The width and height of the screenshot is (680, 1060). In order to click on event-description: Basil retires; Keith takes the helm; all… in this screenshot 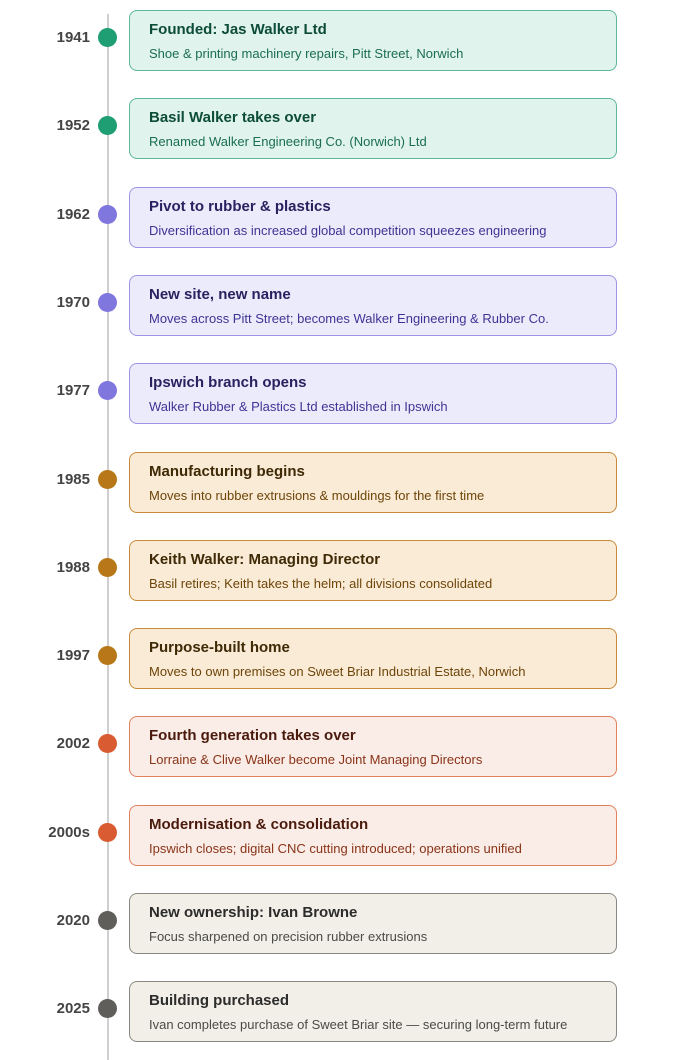, I will do `click(321, 583)`.